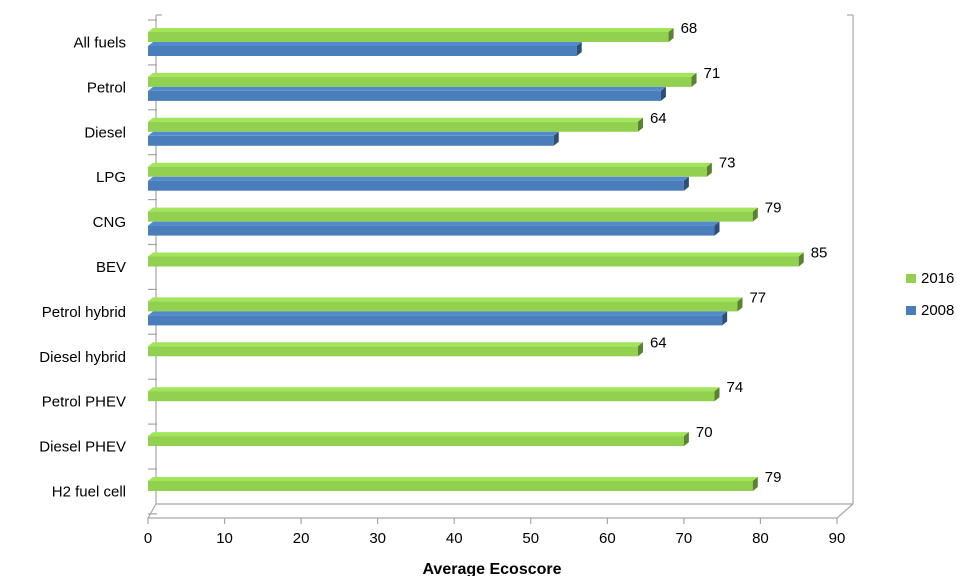 The height and width of the screenshot is (576, 968). What do you see at coordinates (760, 538) in the screenshot?
I see `x-tick-label: 80` at bounding box center [760, 538].